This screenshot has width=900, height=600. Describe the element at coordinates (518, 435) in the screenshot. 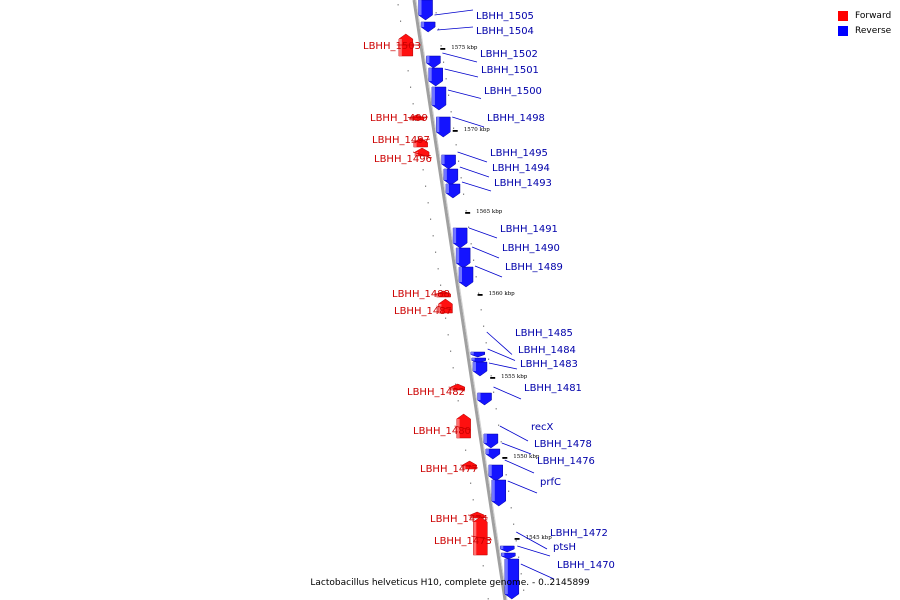

I see `gene-recx: recX` at that location.